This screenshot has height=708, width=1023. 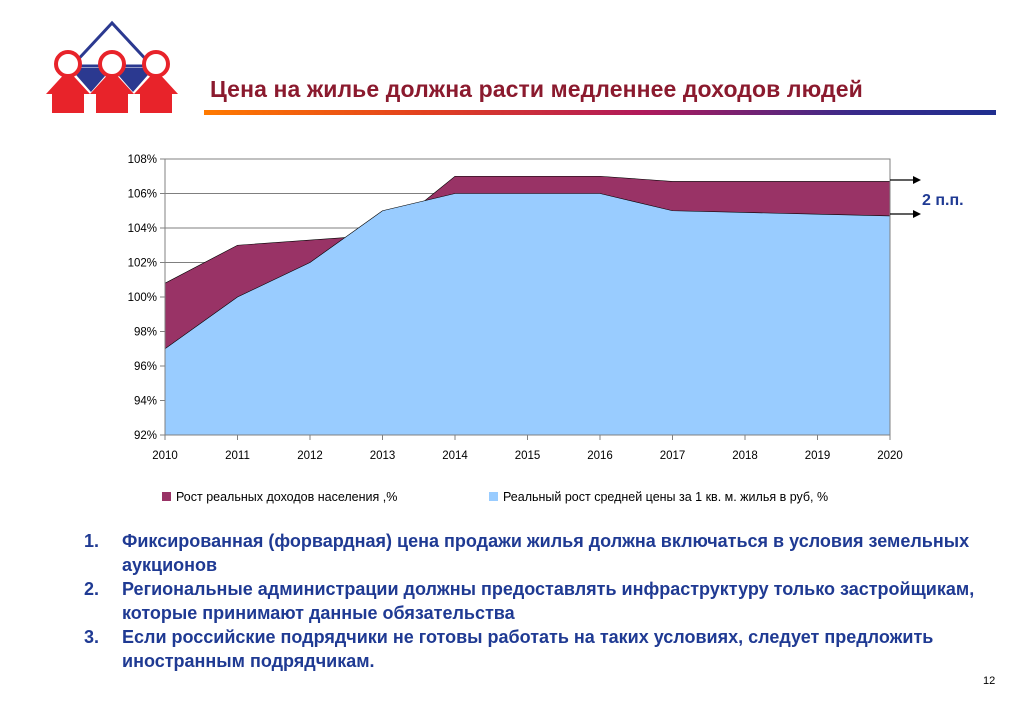 What do you see at coordinates (600, 456) in the screenshot?
I see `x-tick-label: 2016` at bounding box center [600, 456].